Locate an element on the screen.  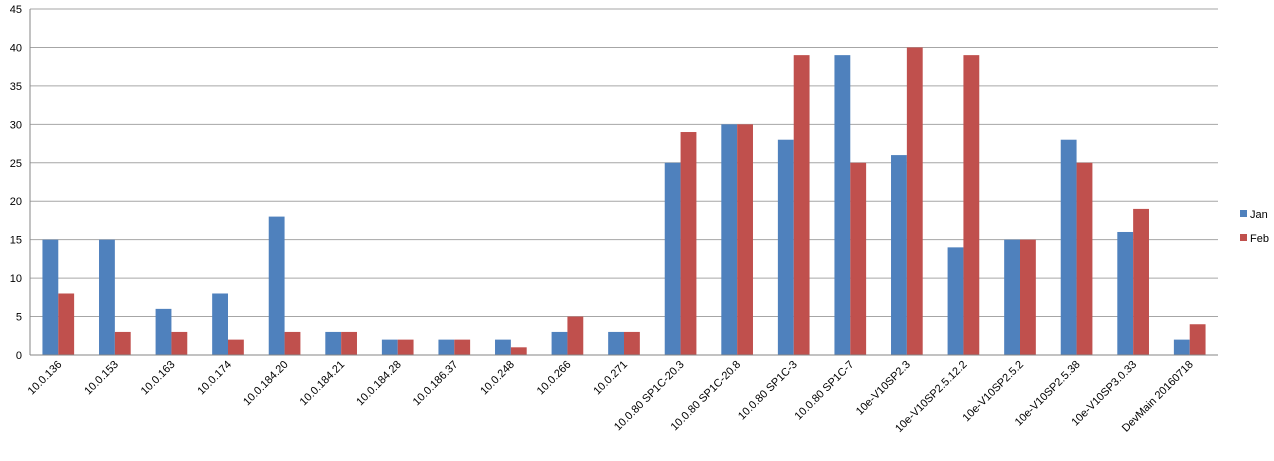
x-tick-label: 10.0.266 is located at coordinates (554, 378).